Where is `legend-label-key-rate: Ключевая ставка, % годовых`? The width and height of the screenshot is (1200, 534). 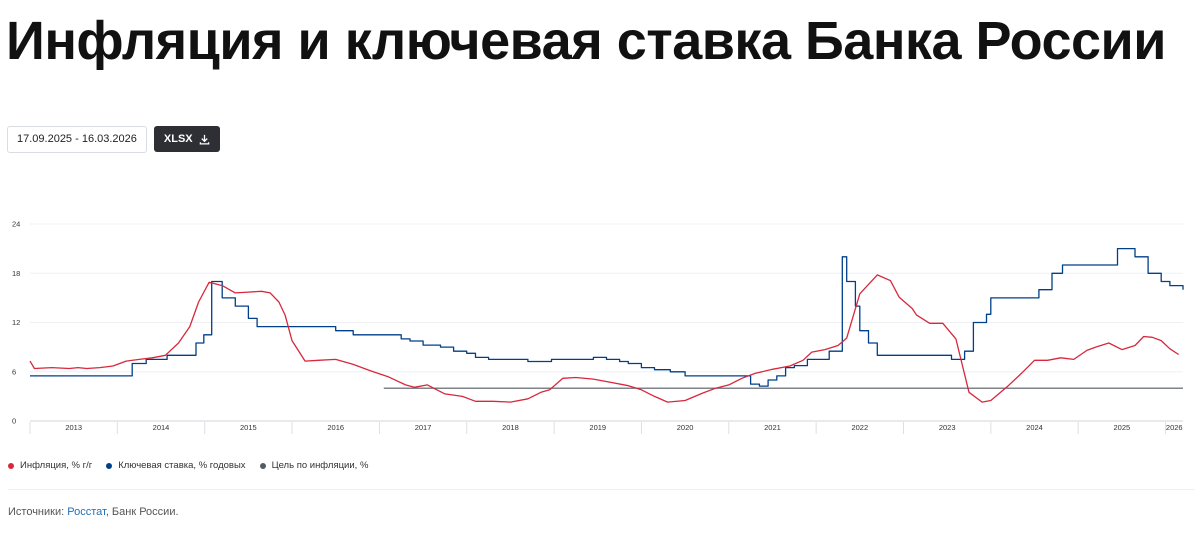 legend-label-key-rate: Ключевая ставка, % годовых is located at coordinates (182, 465).